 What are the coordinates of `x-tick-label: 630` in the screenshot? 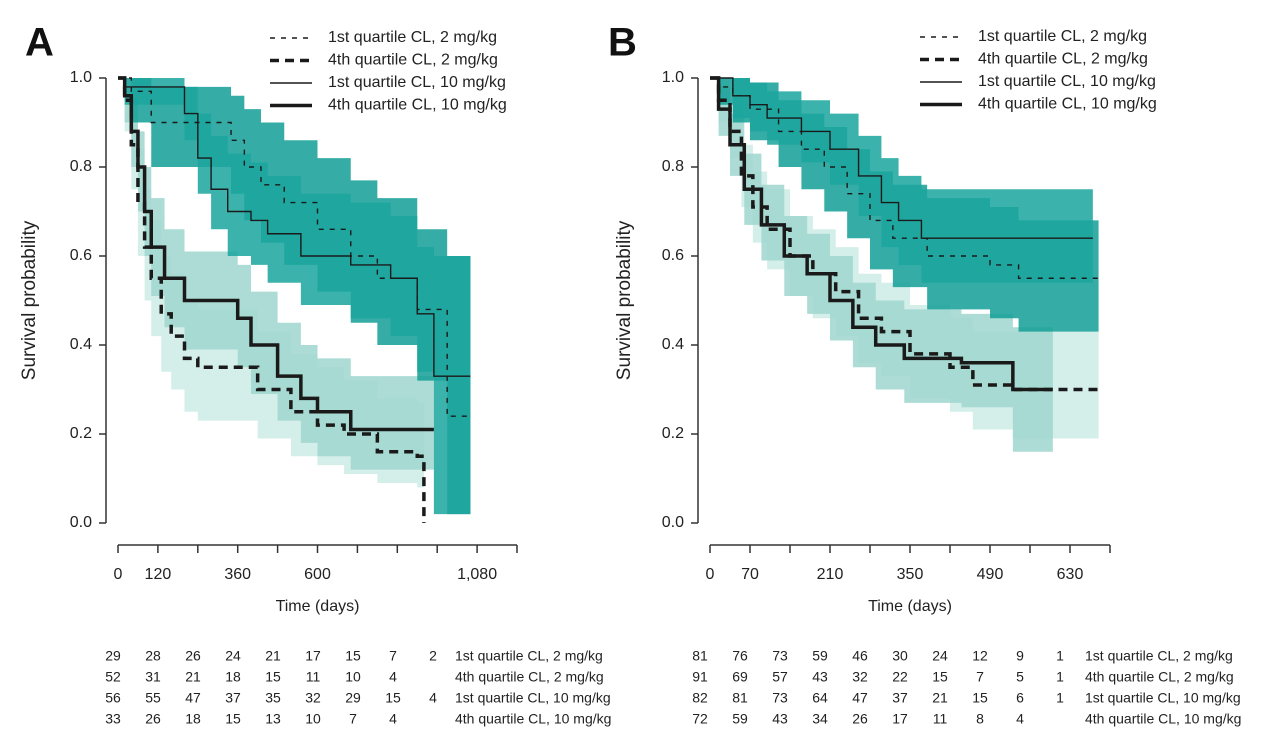 It's located at (1070, 574).